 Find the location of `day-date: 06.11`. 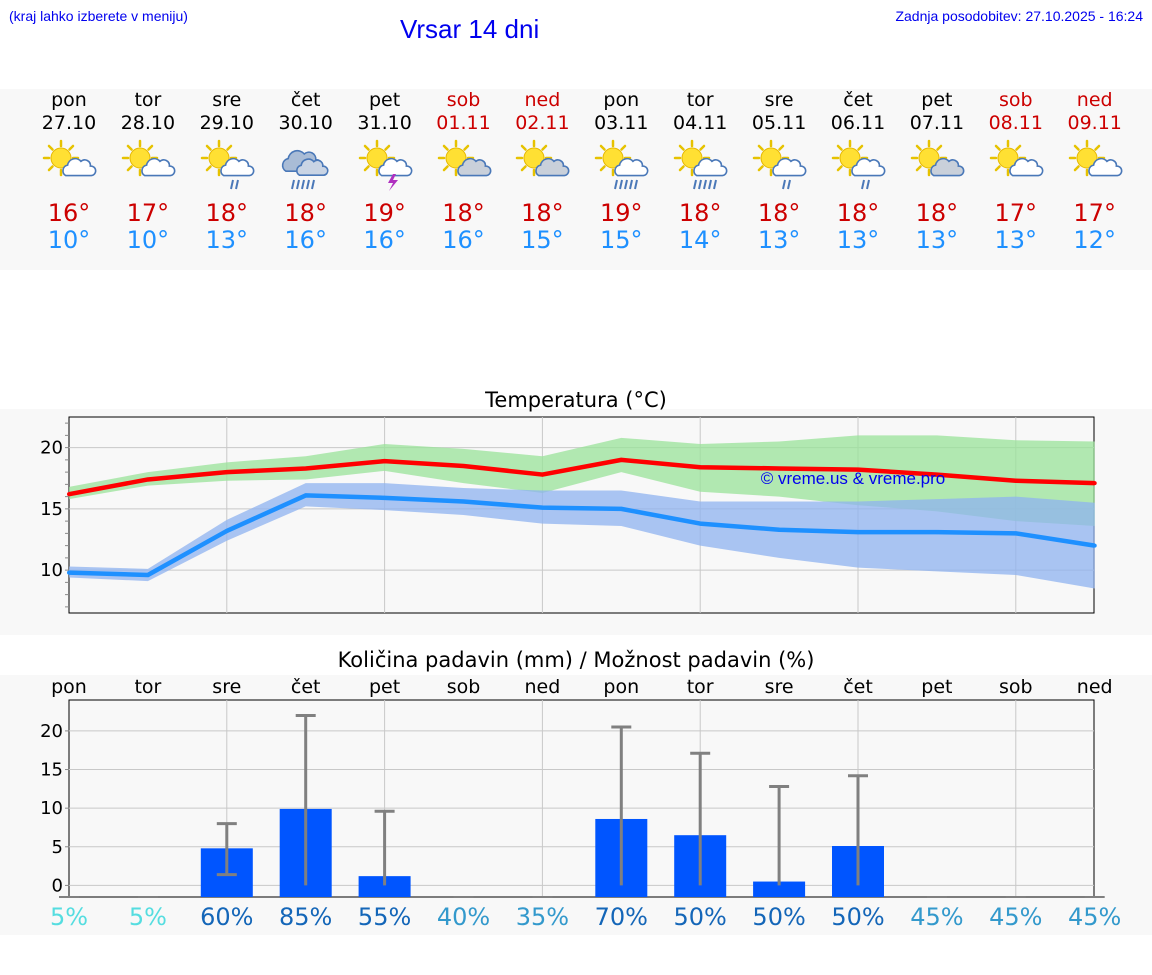

day-date: 06.11 is located at coordinates (858, 123).